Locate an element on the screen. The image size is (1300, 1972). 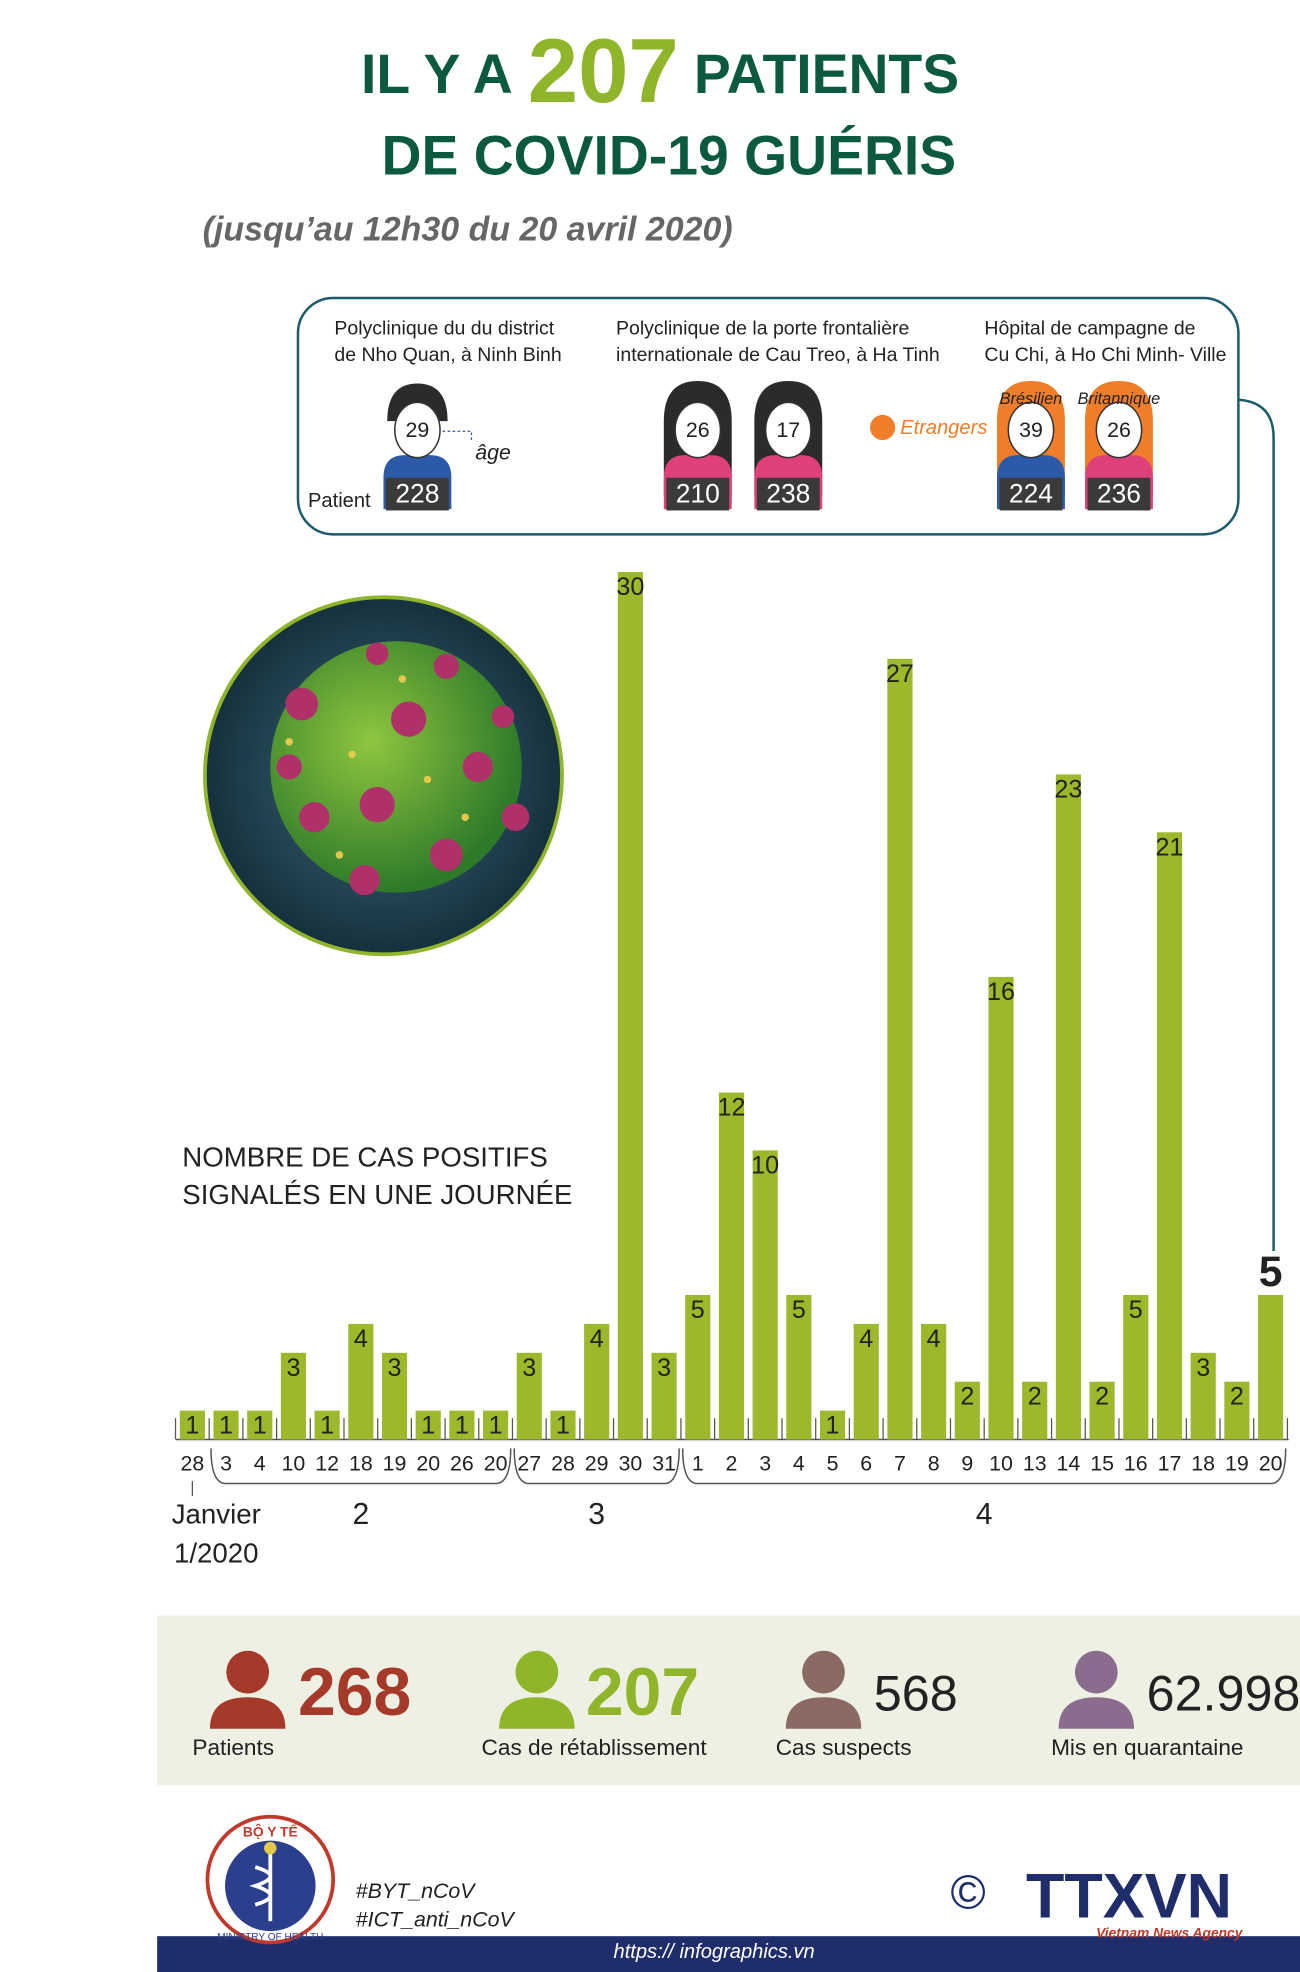
x-tick-label: 3 is located at coordinates (765, 1463).